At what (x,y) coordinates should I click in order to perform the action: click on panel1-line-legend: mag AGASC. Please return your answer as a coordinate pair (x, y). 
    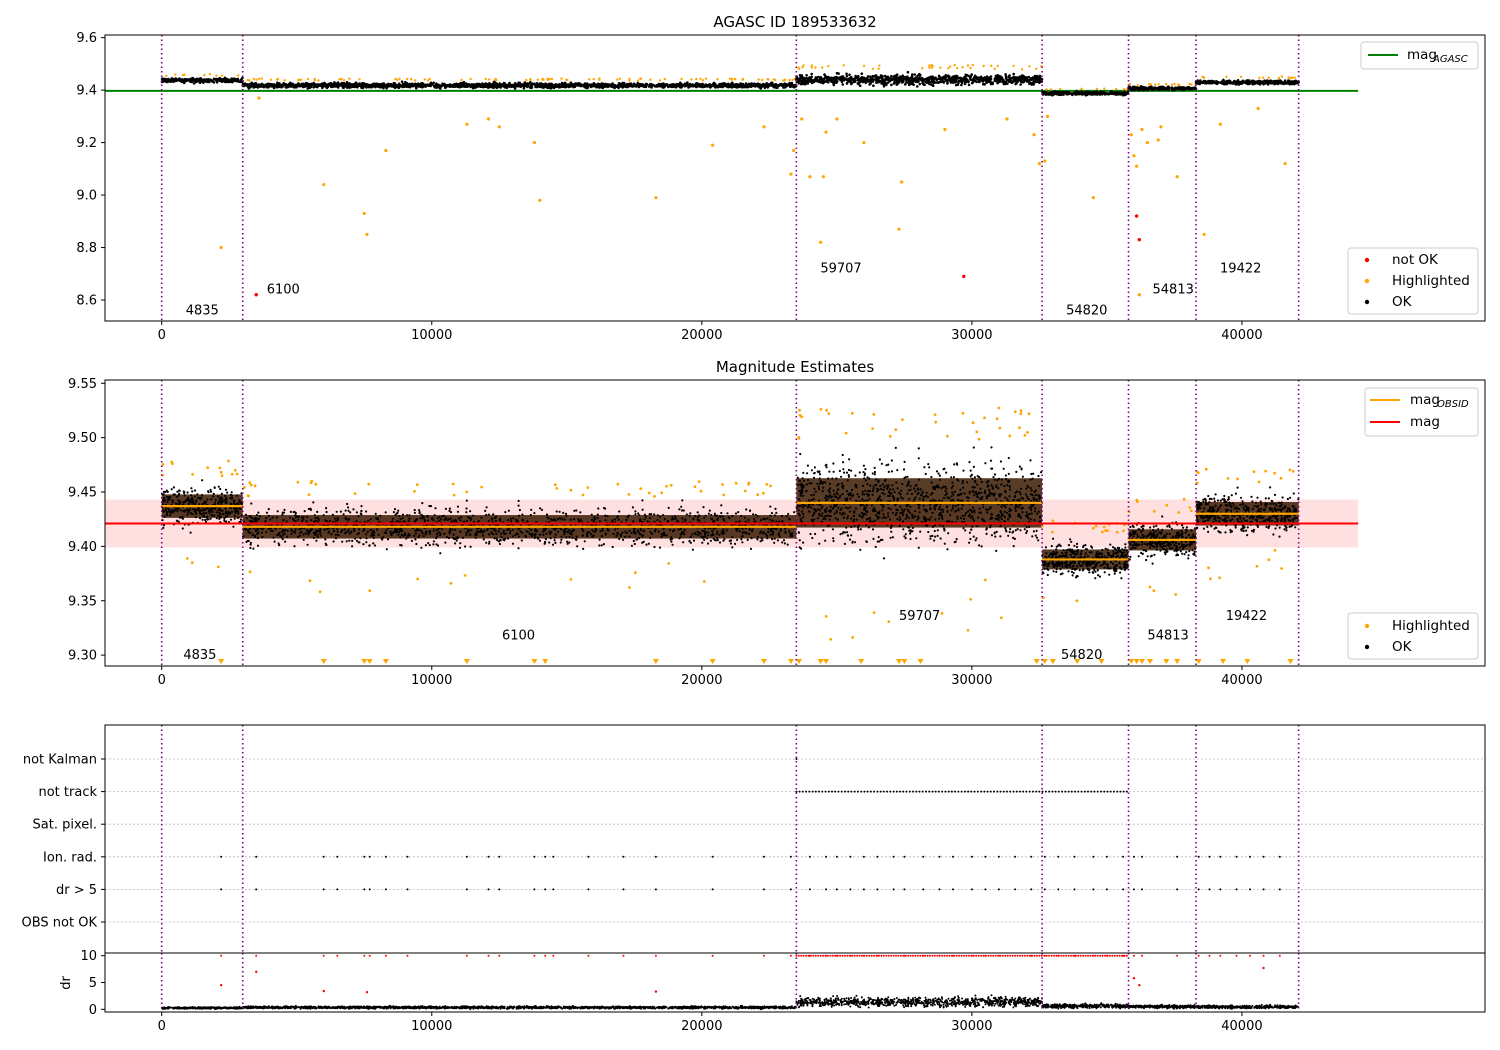
    Looking at the image, I should click on (1419, 55).